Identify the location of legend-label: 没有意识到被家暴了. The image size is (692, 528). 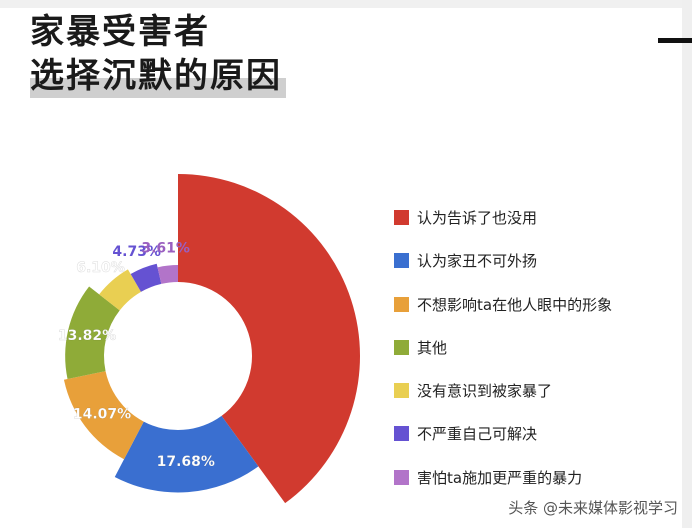
(485, 391).